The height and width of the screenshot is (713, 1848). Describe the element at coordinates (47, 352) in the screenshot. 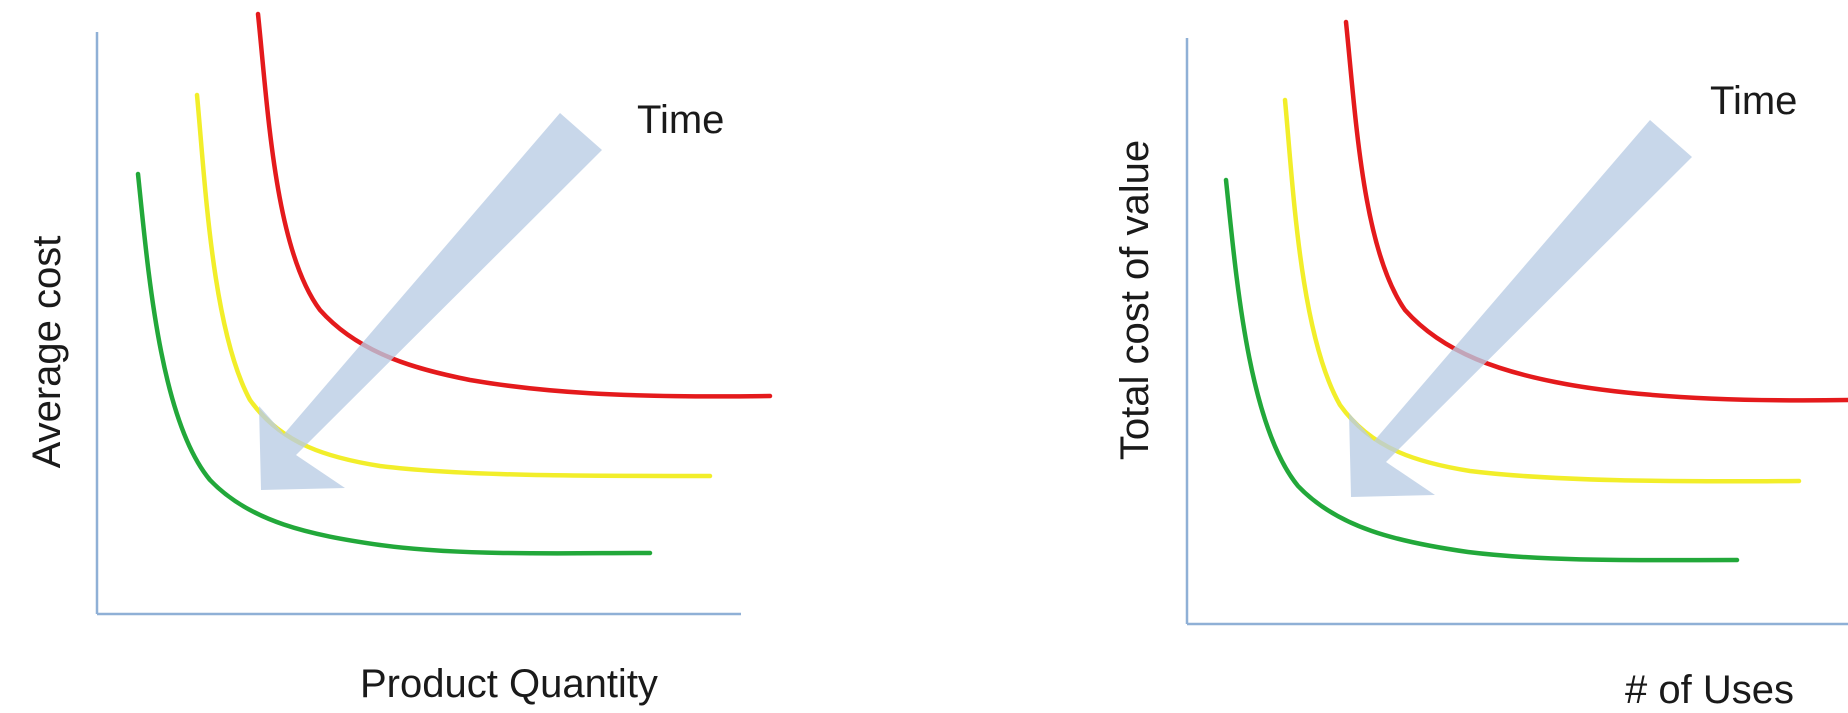

I see `left-y-axis-label: Average cost` at that location.